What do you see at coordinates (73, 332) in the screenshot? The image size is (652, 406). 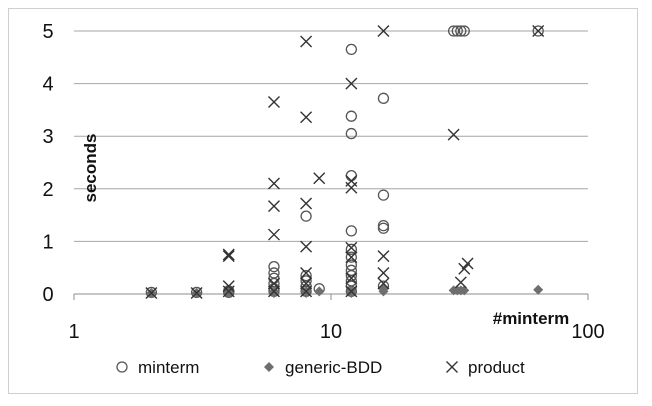 I see `x-tick-label: 1` at bounding box center [73, 332].